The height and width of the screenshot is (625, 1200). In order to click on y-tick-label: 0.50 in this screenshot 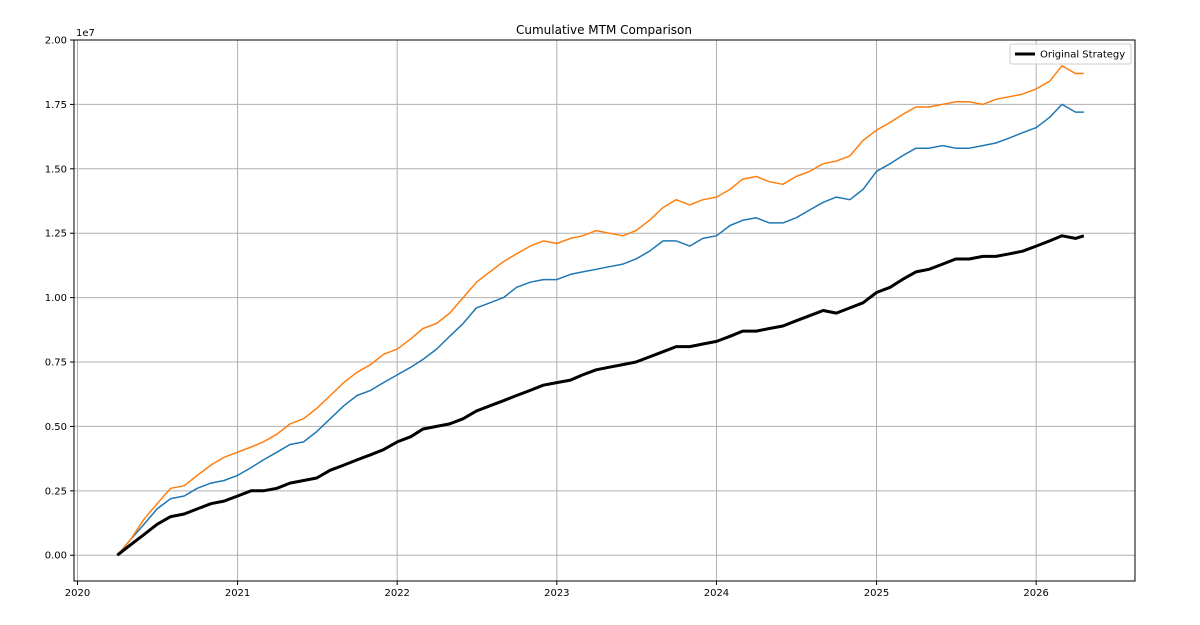, I will do `click(56, 427)`.